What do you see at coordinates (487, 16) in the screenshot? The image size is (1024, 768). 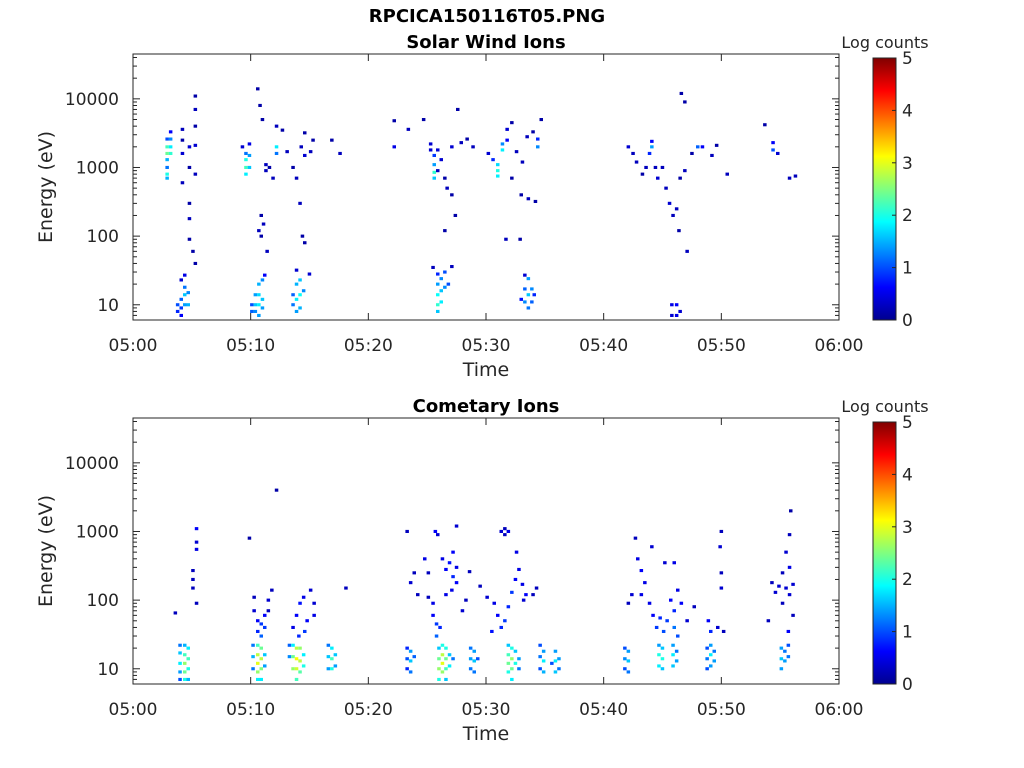 I see `figure-title: RPCICA150116T05.PNG` at bounding box center [487, 16].